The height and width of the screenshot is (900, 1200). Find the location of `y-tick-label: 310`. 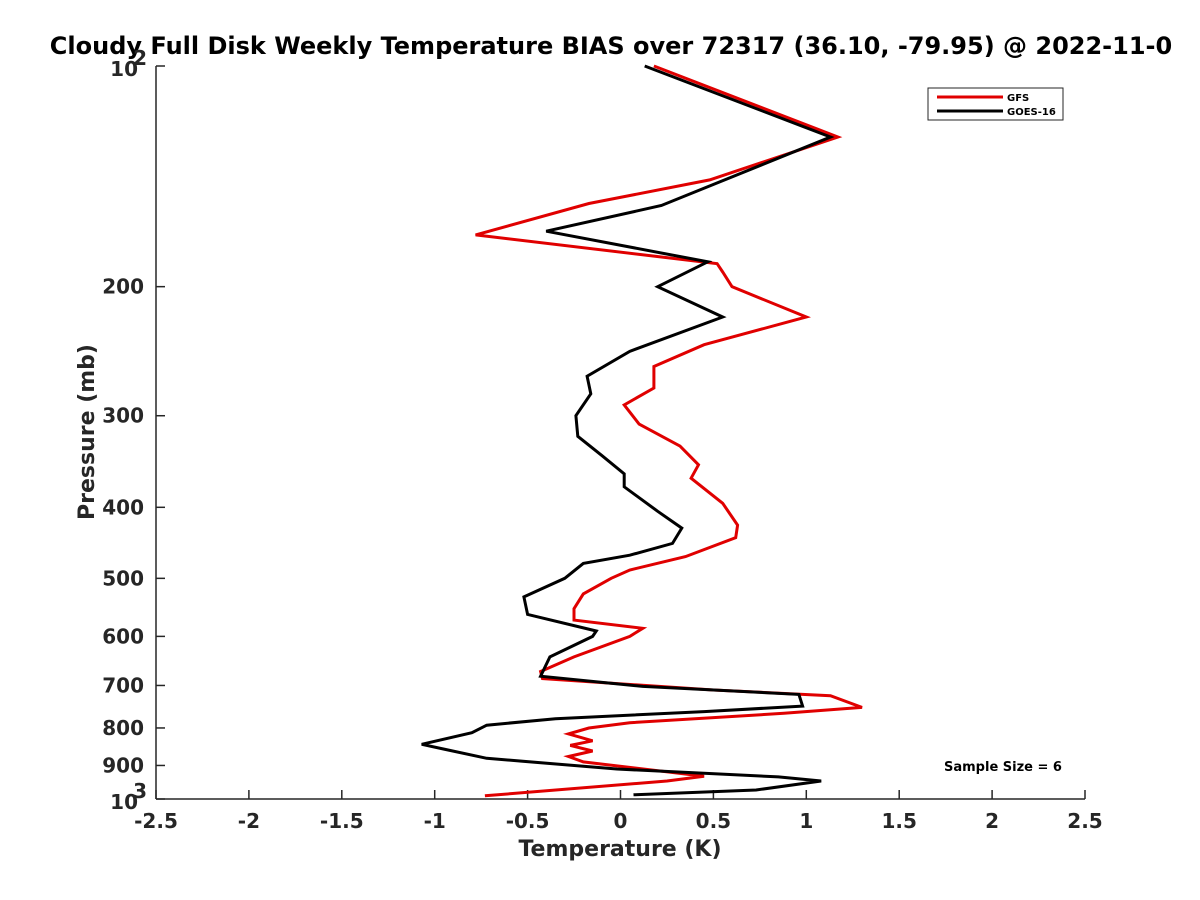

y-tick-label: 310 is located at coordinates (128, 796).